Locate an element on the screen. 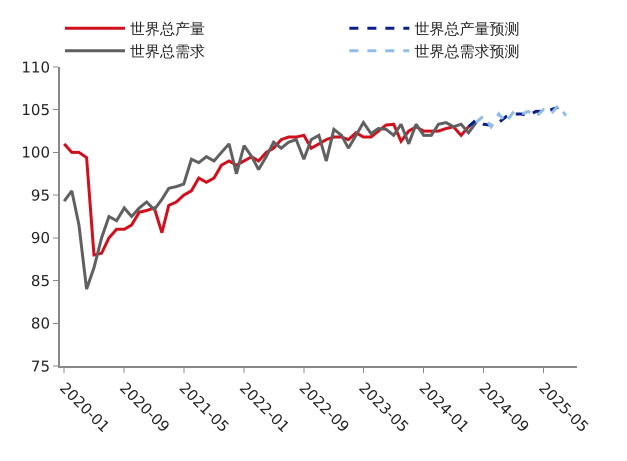  y-tick-label: 85 is located at coordinates (40, 281).